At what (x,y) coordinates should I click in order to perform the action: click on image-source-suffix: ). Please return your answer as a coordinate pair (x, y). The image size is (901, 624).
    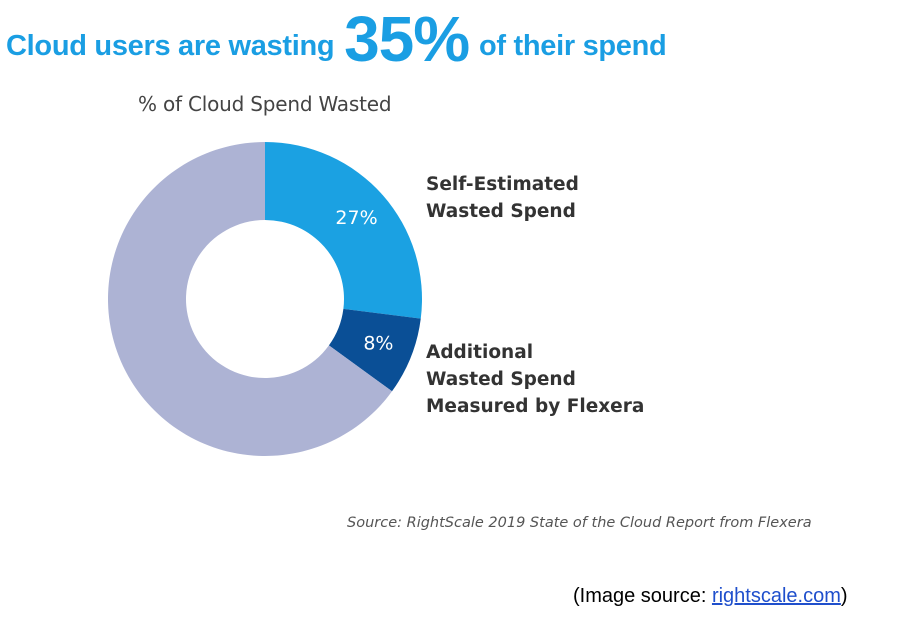
    Looking at the image, I should click on (844, 596).